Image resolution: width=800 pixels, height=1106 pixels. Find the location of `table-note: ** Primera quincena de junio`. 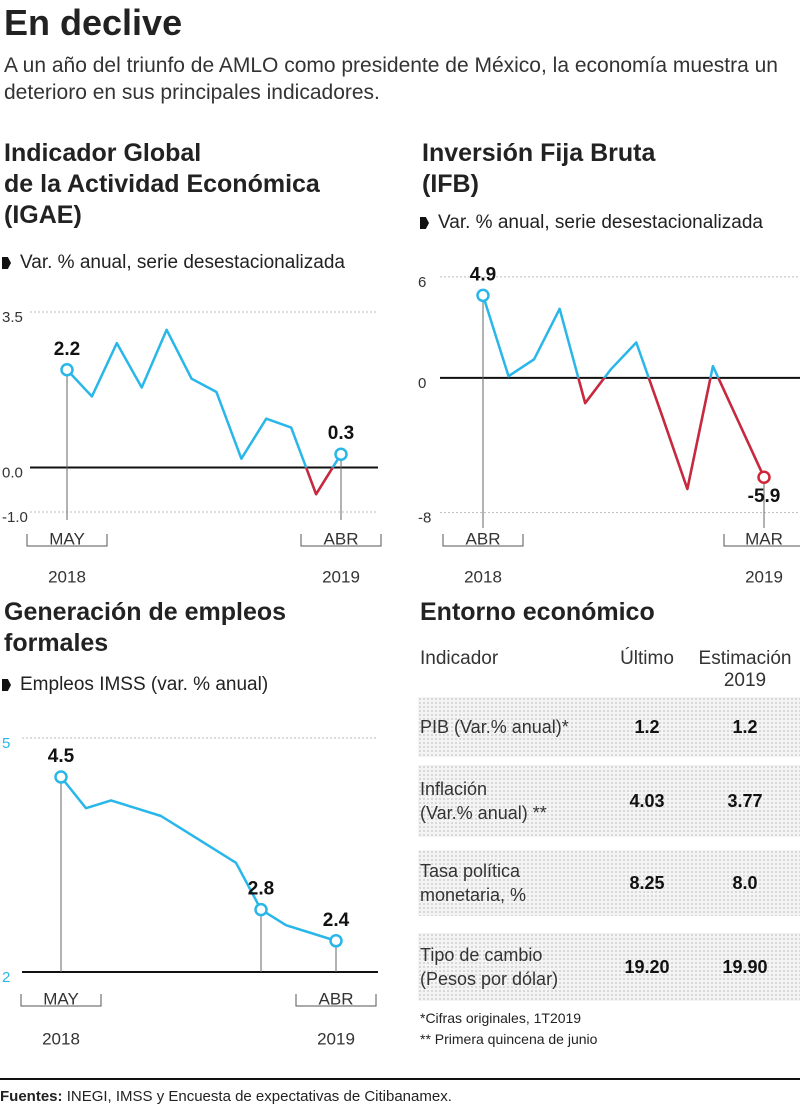

table-note: ** Primera quincena de junio is located at coordinates (509, 1039).